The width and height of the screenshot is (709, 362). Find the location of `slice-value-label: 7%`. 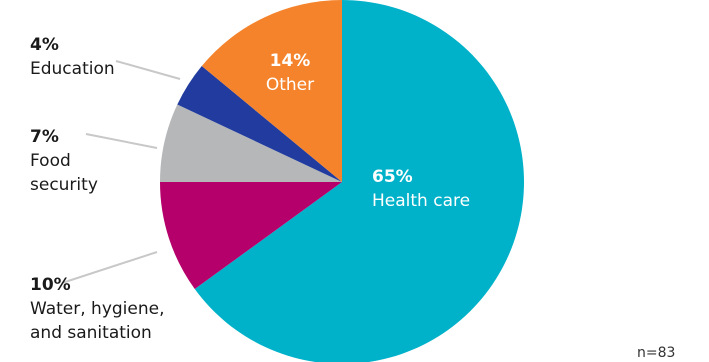

slice-value-label: 7% is located at coordinates (44, 137).